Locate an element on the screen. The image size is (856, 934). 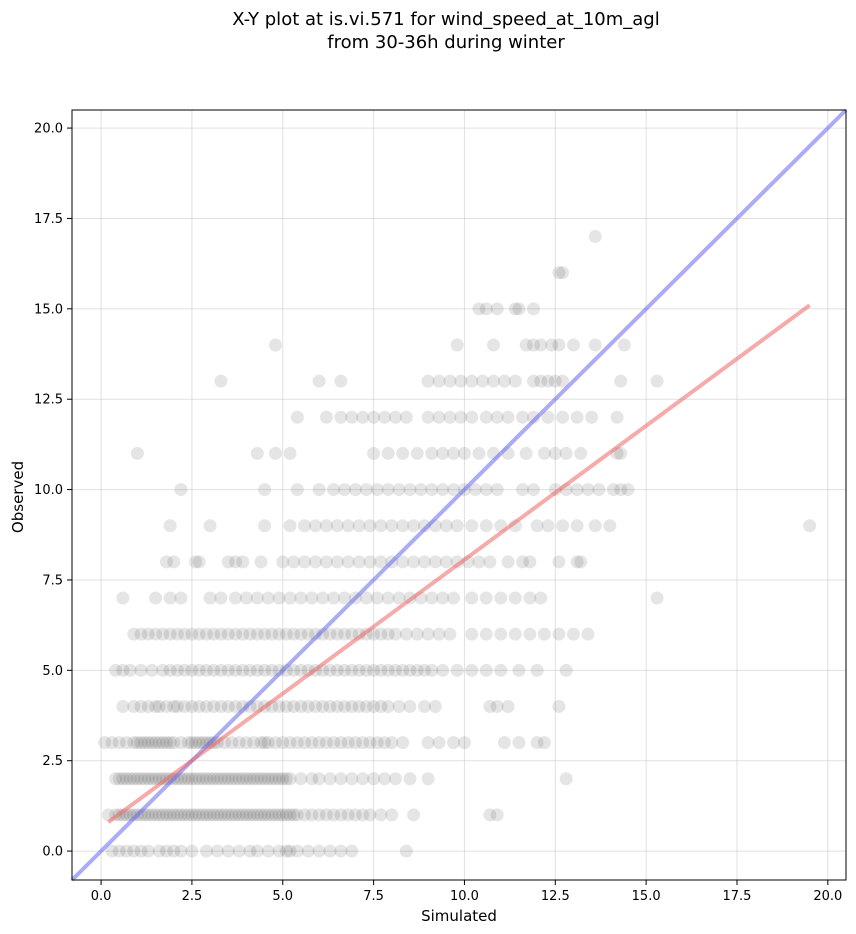
x-tick-label: 12.5 is located at coordinates (555, 896).